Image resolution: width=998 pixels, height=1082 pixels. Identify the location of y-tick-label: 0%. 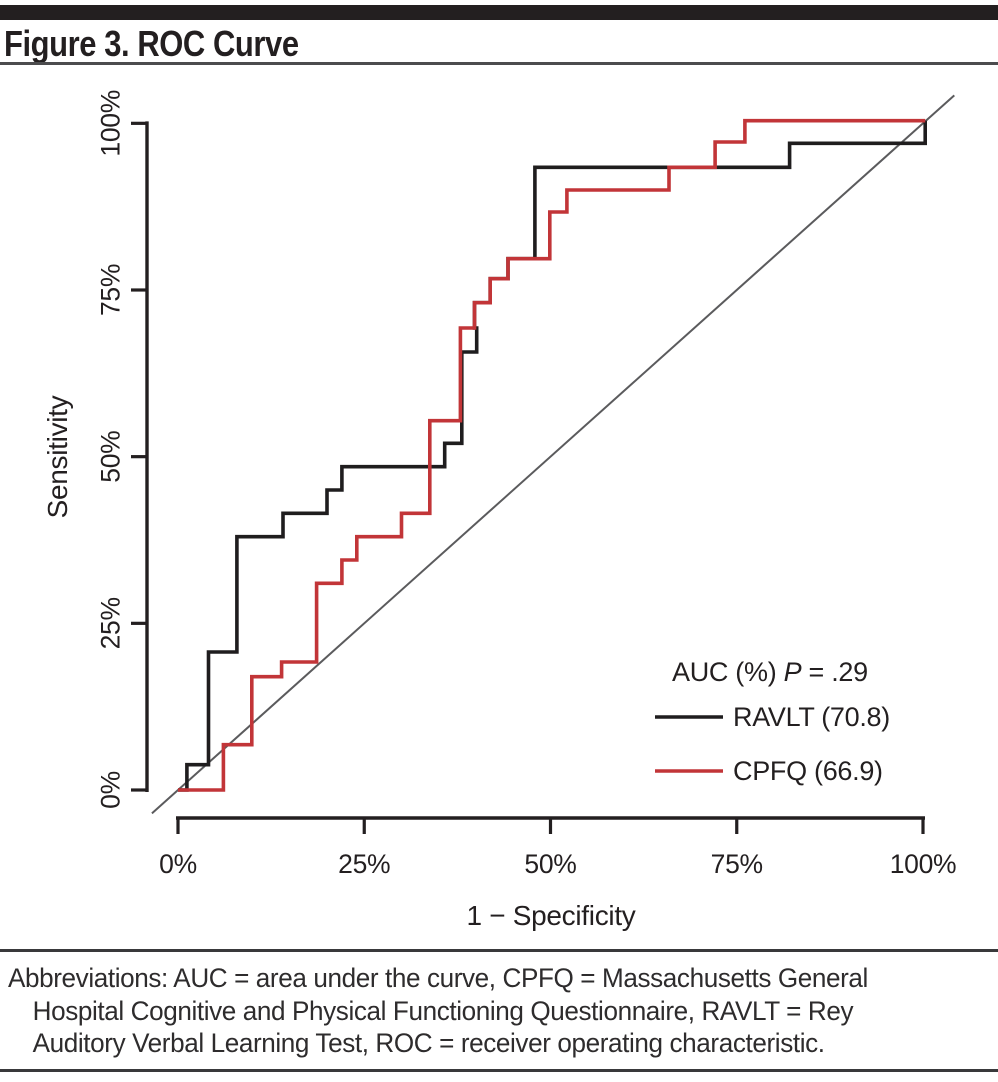
(110, 790).